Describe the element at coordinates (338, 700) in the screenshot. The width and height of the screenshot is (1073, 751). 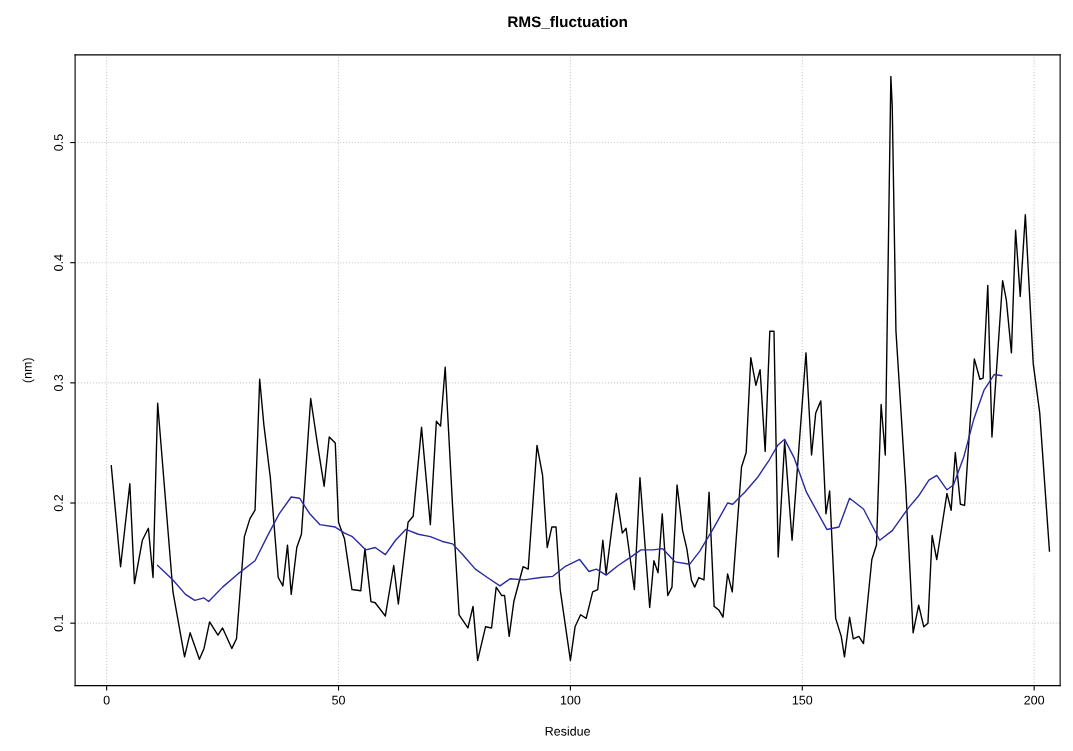
I see `x-tick-label: 50` at that location.